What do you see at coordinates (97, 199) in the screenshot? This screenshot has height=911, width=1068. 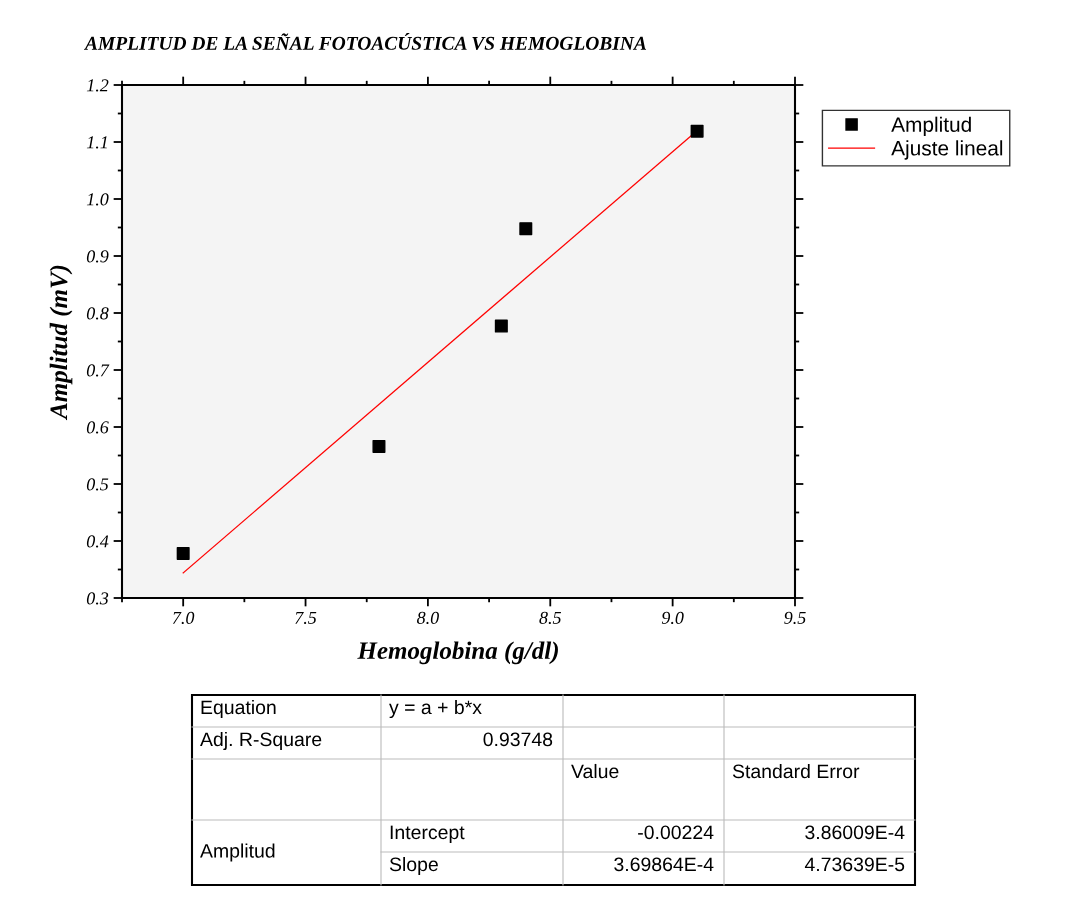 I see `y-tick-label: 1.0` at bounding box center [97, 199].